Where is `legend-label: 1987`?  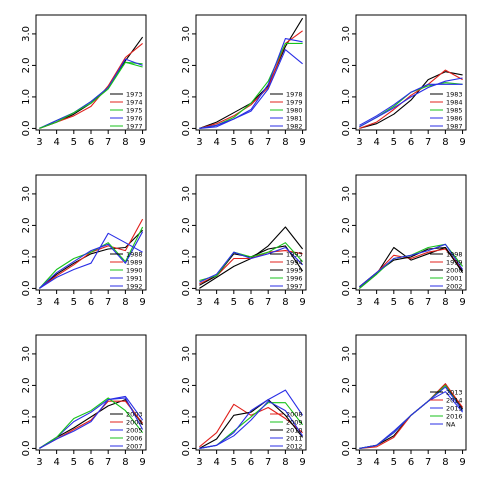
legend-label: 1987 is located at coordinates (454, 126).